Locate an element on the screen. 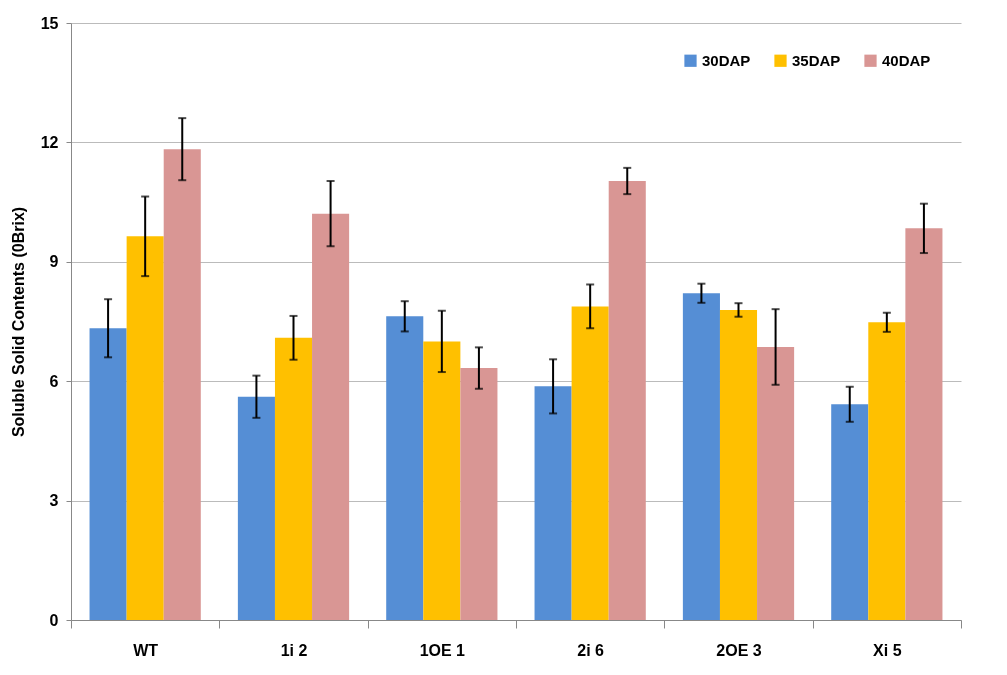  y-tick-label: 3 is located at coordinates (54, 501).